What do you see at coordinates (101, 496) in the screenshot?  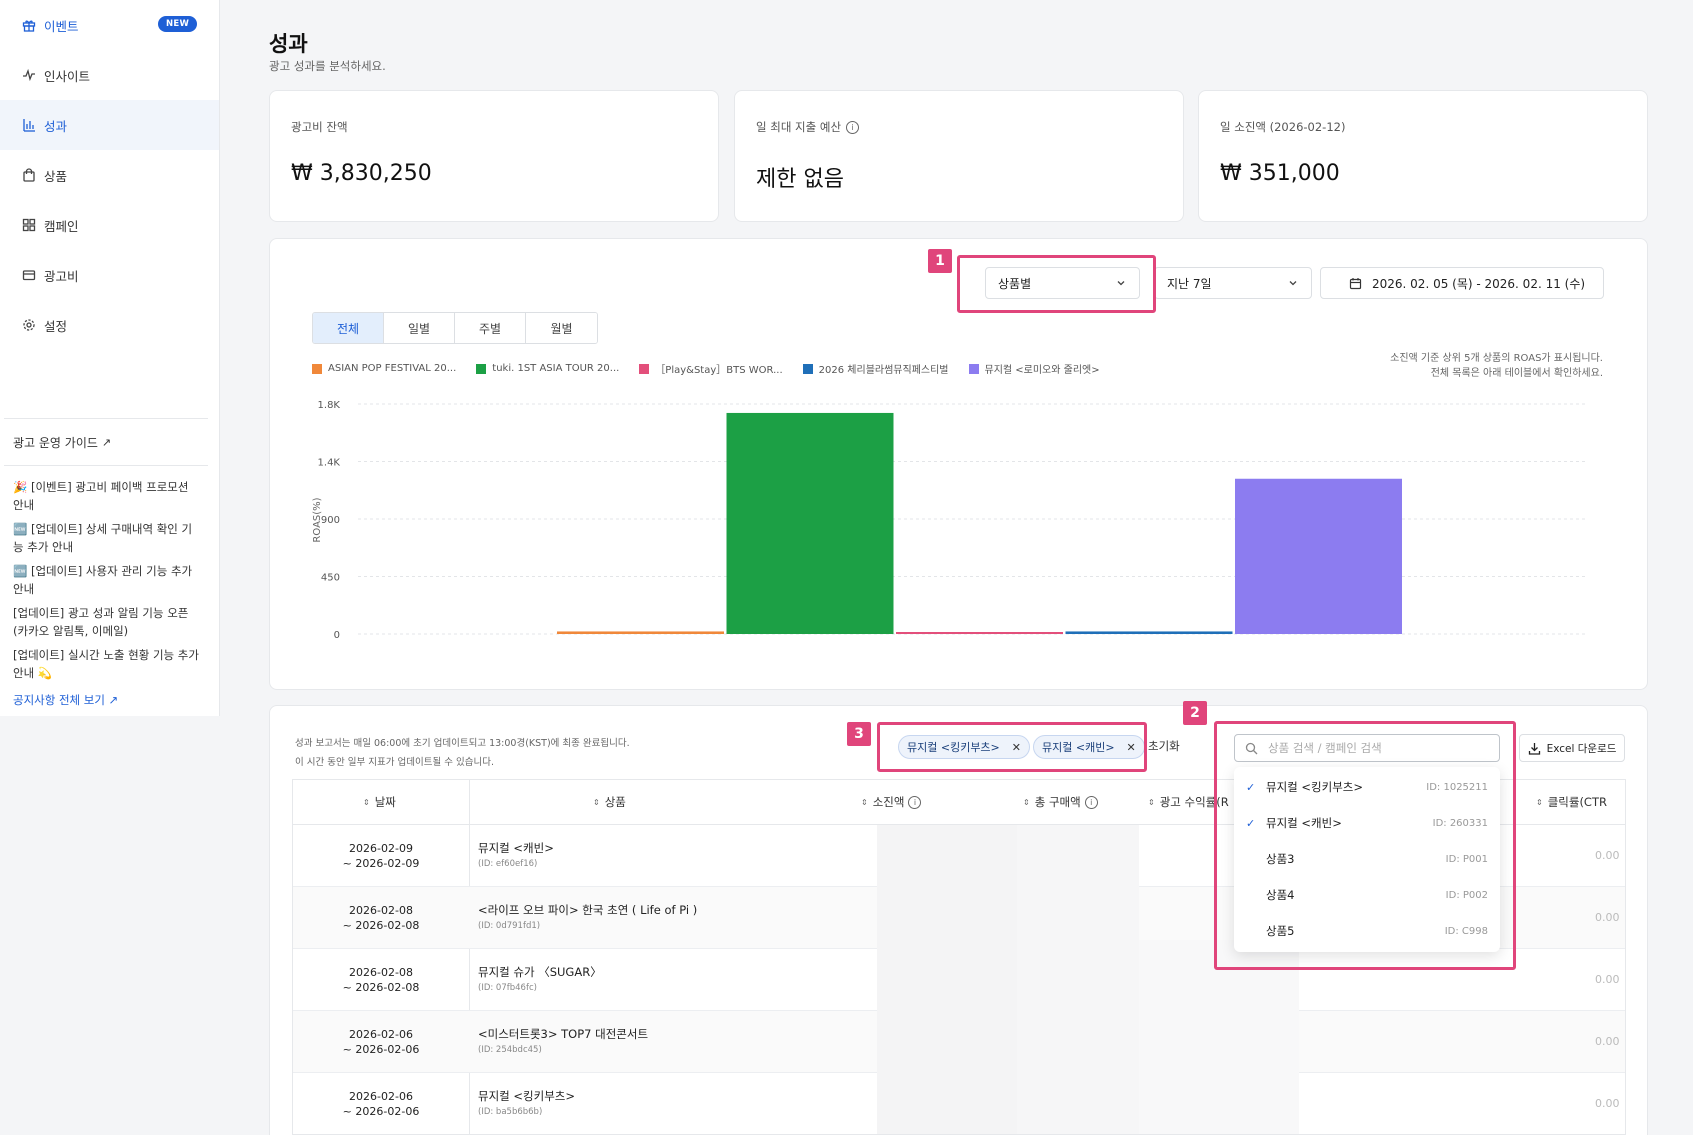 I see `notice-item: 🎉 [이벤트] 광고비 페이백 프로모션 안내` at bounding box center [101, 496].